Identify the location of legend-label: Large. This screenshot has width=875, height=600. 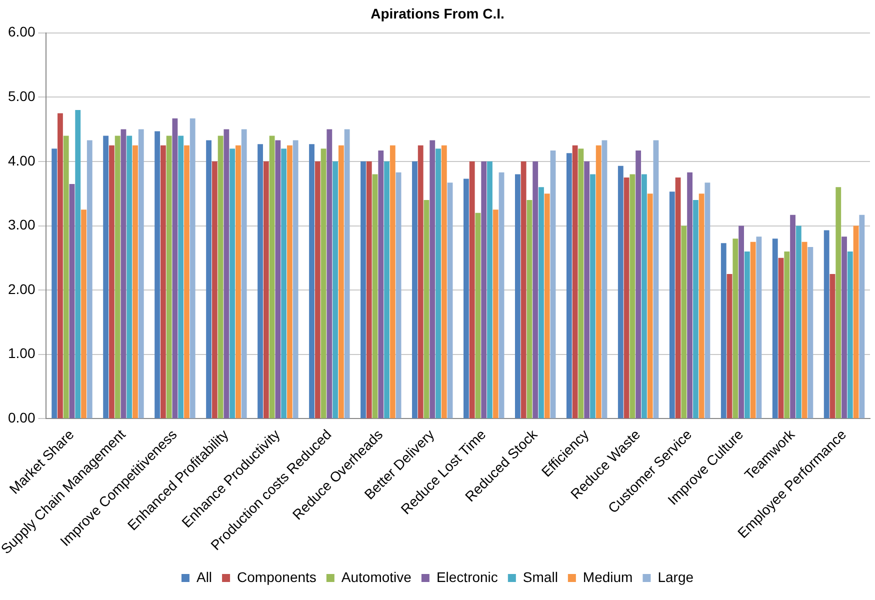
(676, 576).